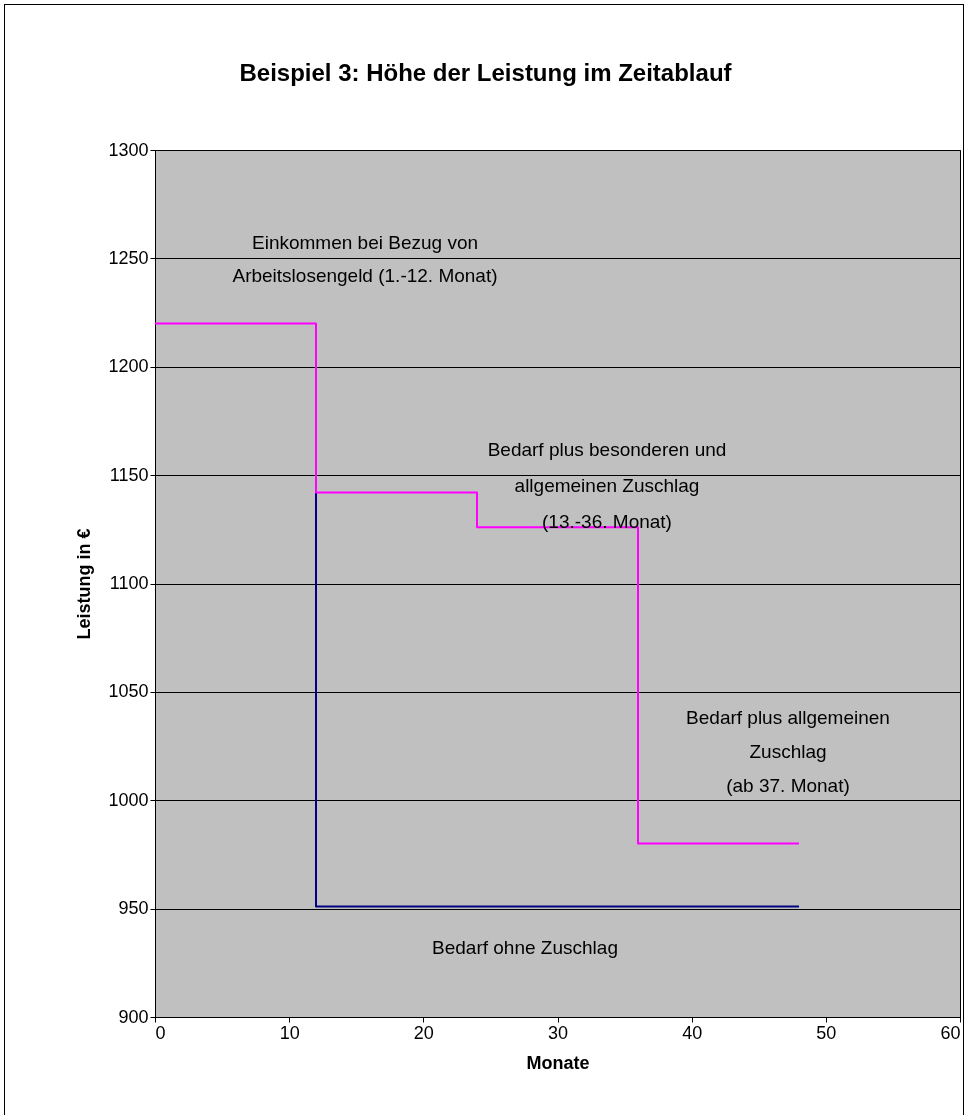 The image size is (967, 1115). Describe the element at coordinates (558, 1062) in the screenshot. I see `x-axis-title: Monate` at that location.